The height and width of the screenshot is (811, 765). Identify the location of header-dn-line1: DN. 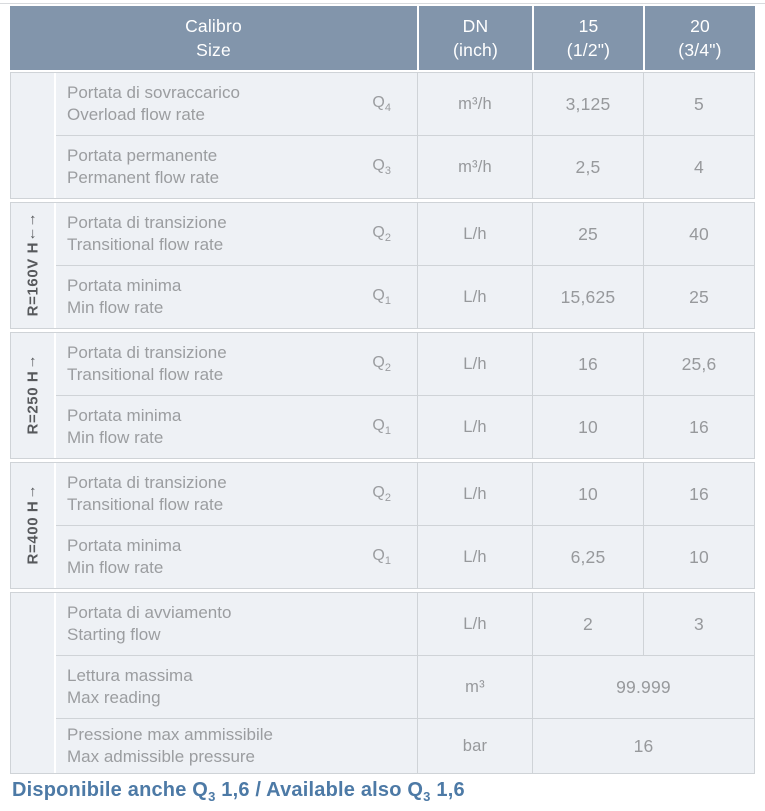
(475, 25).